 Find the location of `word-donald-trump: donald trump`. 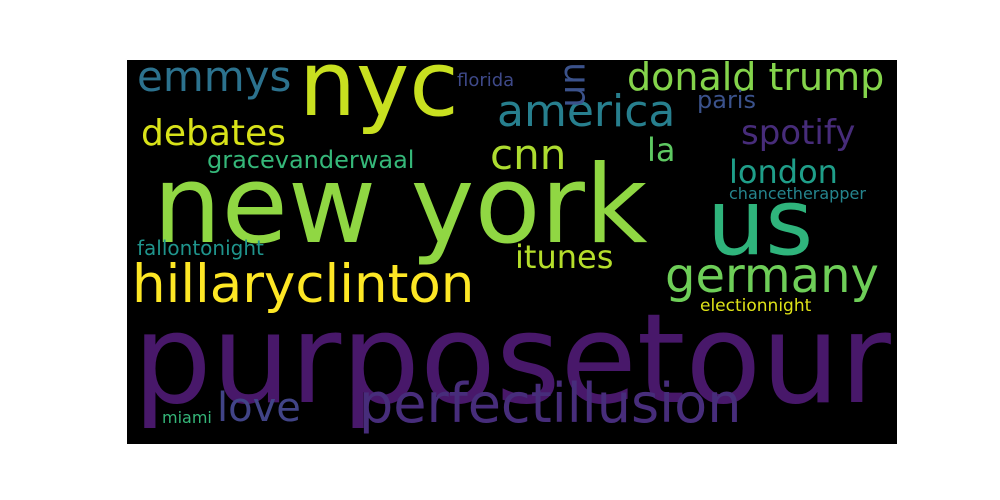

word-donald-trump: donald trump is located at coordinates (756, 79).